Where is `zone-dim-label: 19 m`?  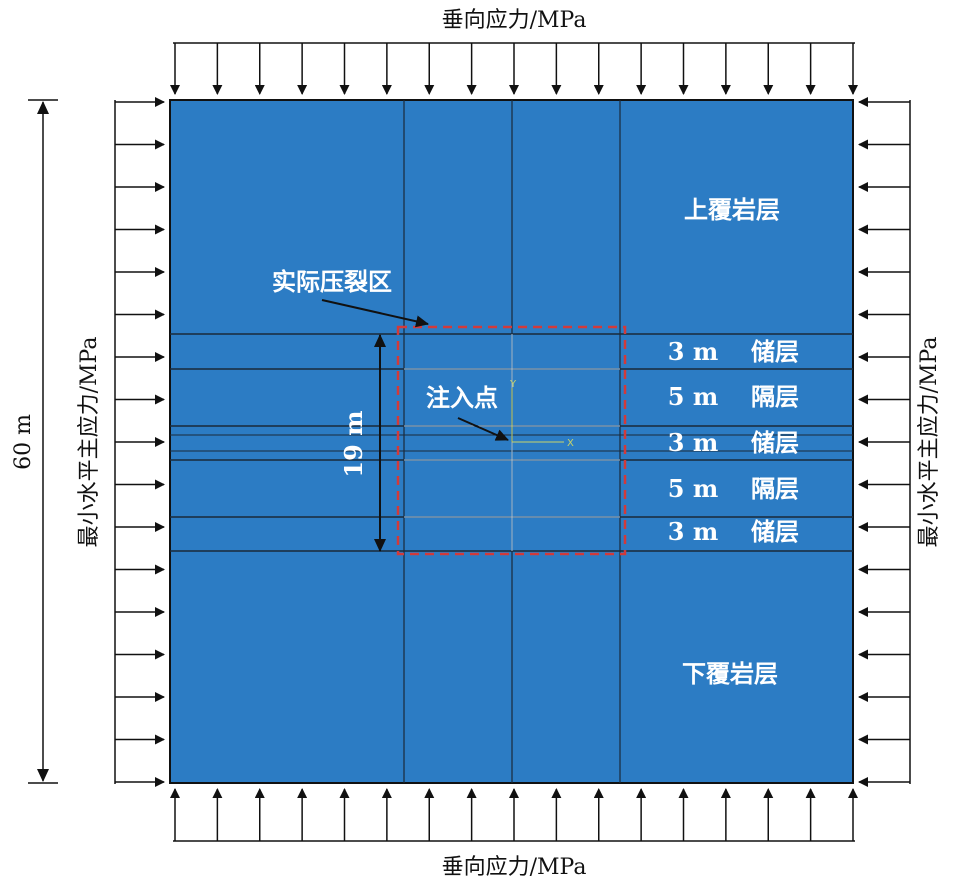 zone-dim-label: 19 m is located at coordinates (353, 443).